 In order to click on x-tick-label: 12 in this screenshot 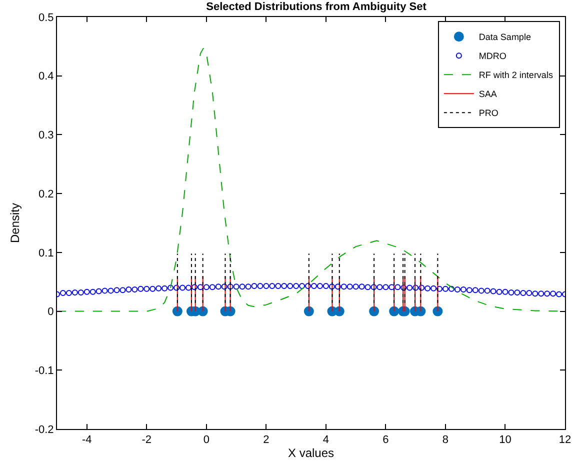, I will do `click(565, 440)`.